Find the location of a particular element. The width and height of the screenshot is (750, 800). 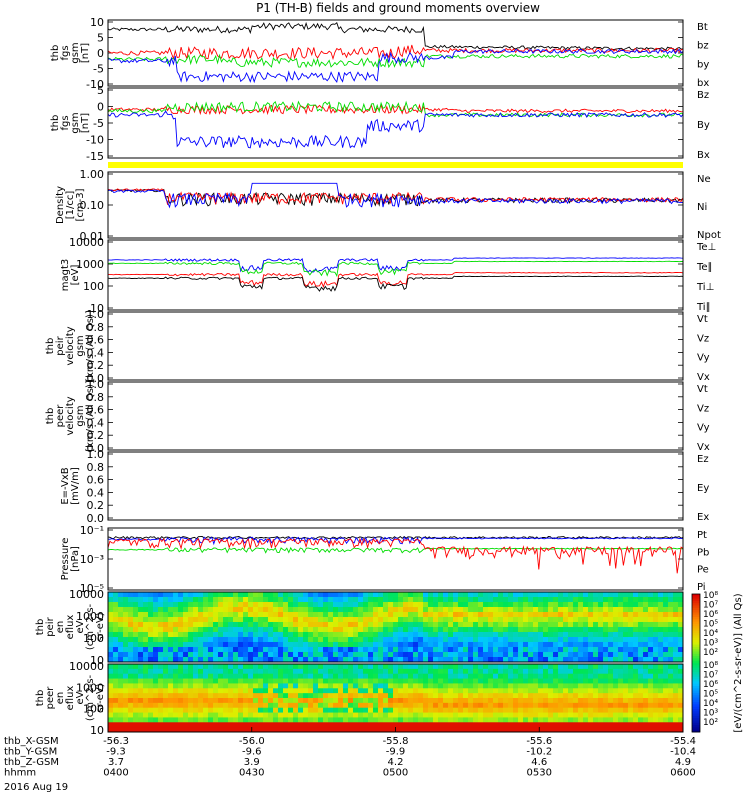

legend-te: Te⊥ is located at coordinates (706, 247).